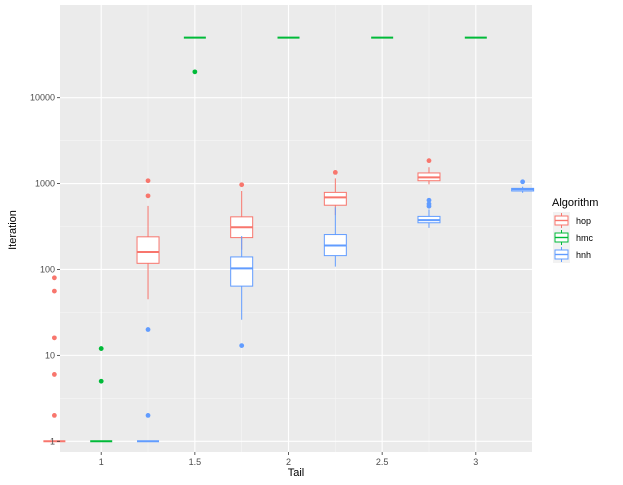 Image resolution: width=623 pixels, height=485 pixels. I want to click on x-tick-label: 2.5, so click(382, 462).